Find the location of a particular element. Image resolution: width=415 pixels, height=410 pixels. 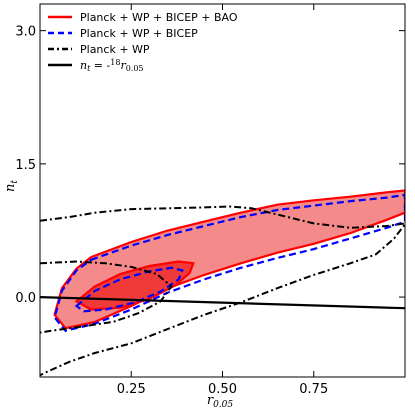

x-tick-label: 0.25 is located at coordinates (131, 389).